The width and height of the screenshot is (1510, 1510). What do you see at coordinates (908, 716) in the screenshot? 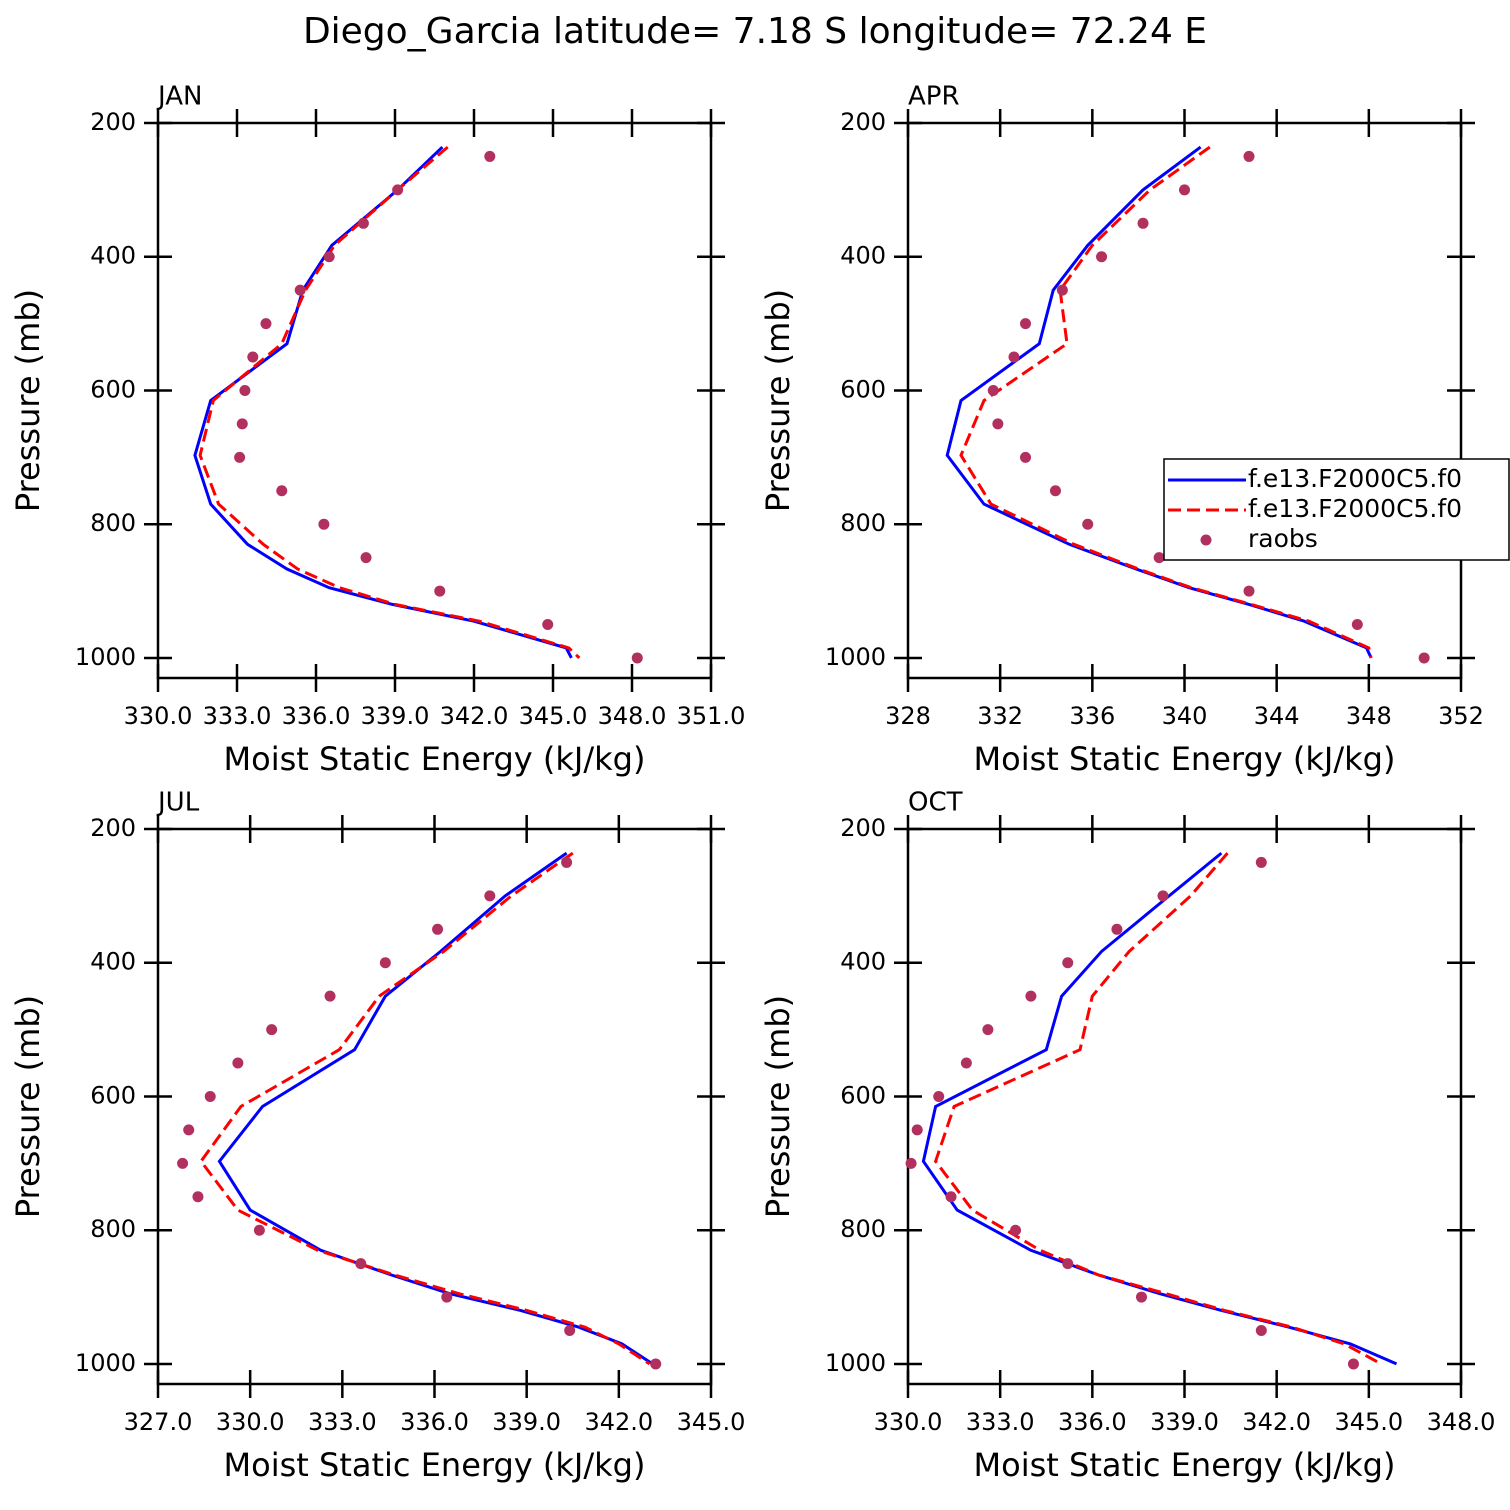
I see `x-tick-label: 328` at bounding box center [908, 716].